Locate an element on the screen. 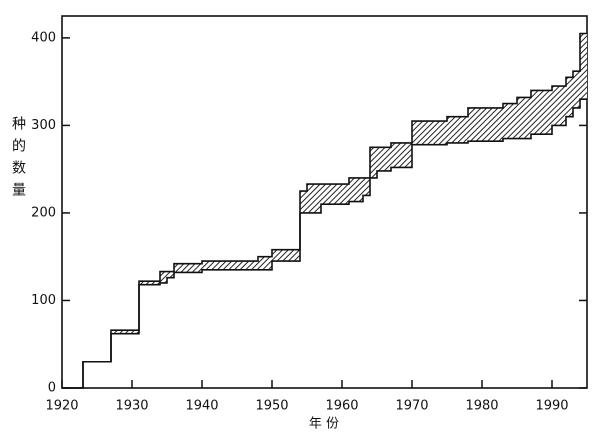  x-axis-label: 年 份 is located at coordinates (324, 424).